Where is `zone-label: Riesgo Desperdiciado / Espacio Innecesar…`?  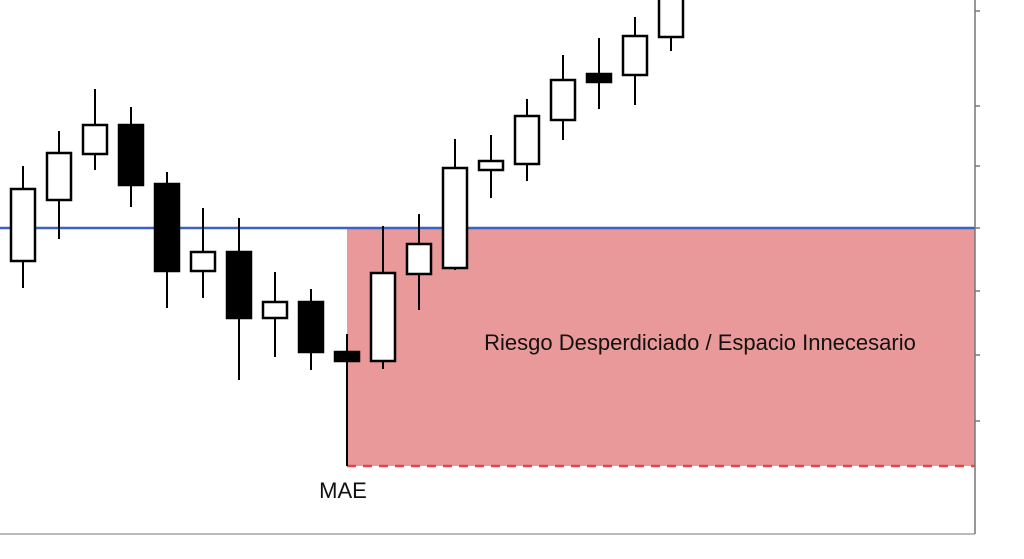
zone-label: Riesgo Desperdiciado / Espacio Innecesar… is located at coordinates (700, 342).